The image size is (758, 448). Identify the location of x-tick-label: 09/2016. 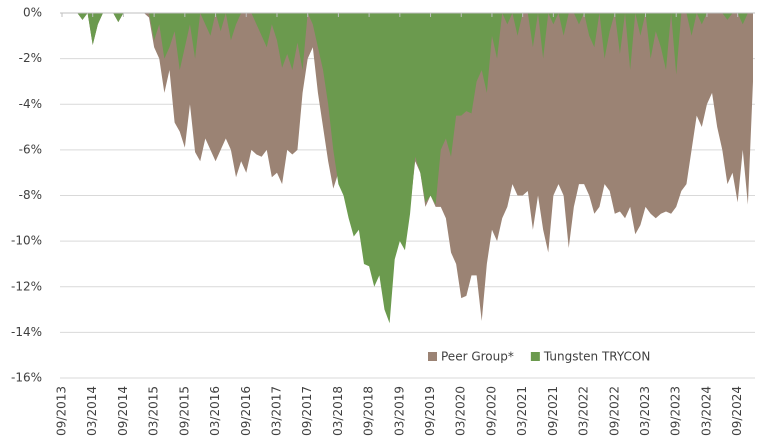
(246, 411).